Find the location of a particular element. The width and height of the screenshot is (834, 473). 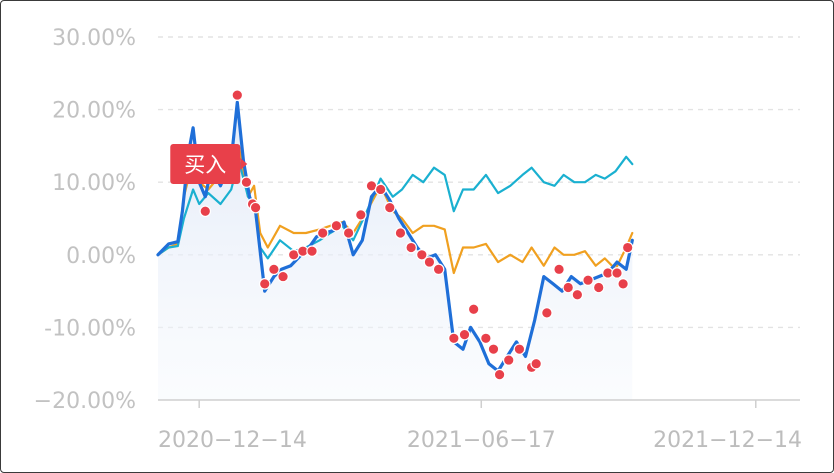

series-line is located at coordinates (395, 207).